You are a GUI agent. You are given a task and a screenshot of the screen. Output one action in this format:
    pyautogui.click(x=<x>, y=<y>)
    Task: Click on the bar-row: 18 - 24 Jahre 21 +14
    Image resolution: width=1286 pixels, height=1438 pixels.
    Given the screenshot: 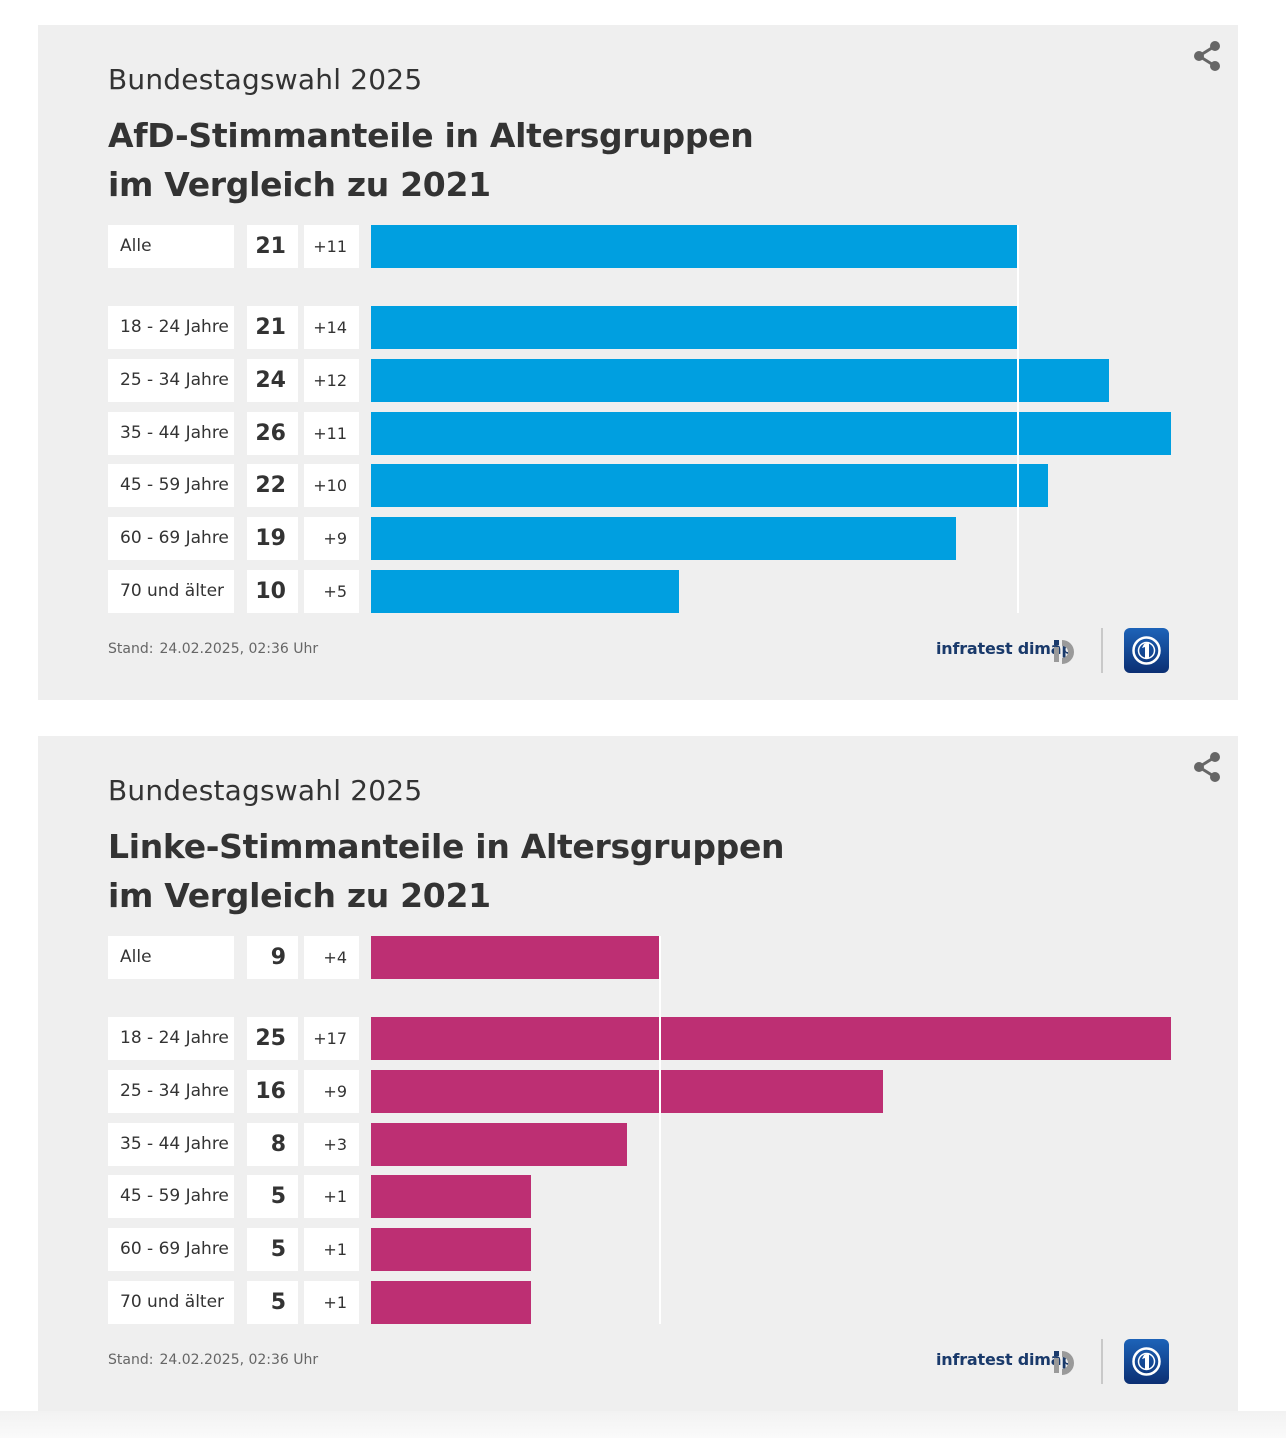 What is the action you would take?
    pyautogui.click(x=658, y=327)
    